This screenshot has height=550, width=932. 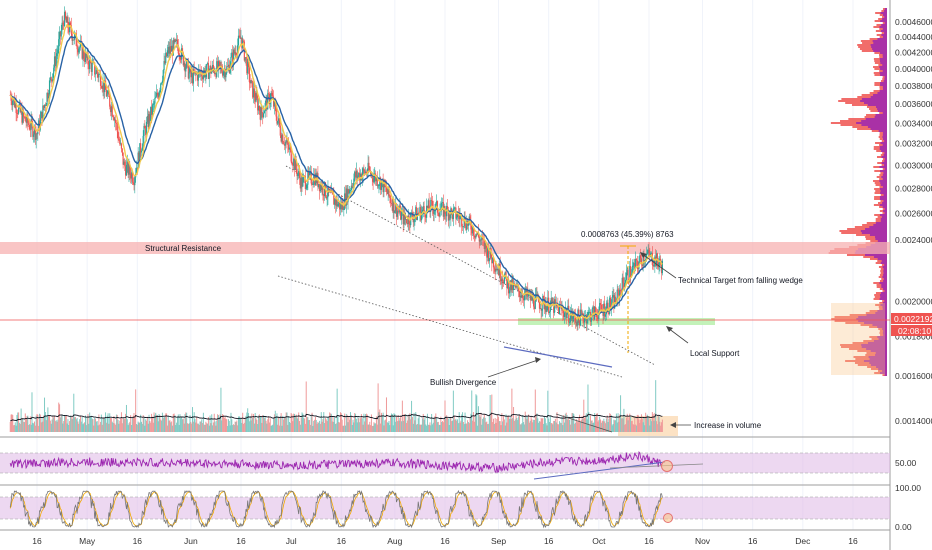 I want to click on price-tick-label: 0.0014000, so click(x=913, y=421).